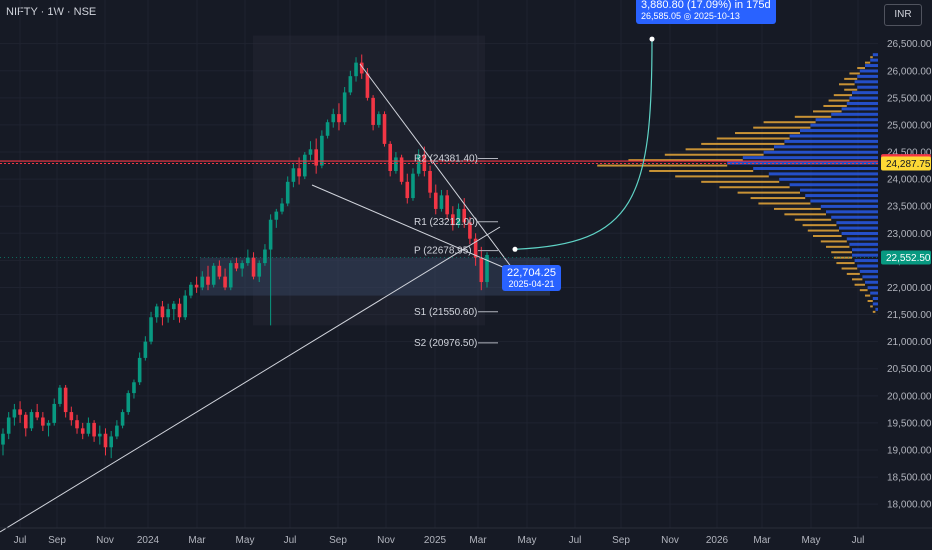  What do you see at coordinates (909, 342) in the screenshot?
I see `y-axis-tick-label: 21,000.00` at bounding box center [909, 342].